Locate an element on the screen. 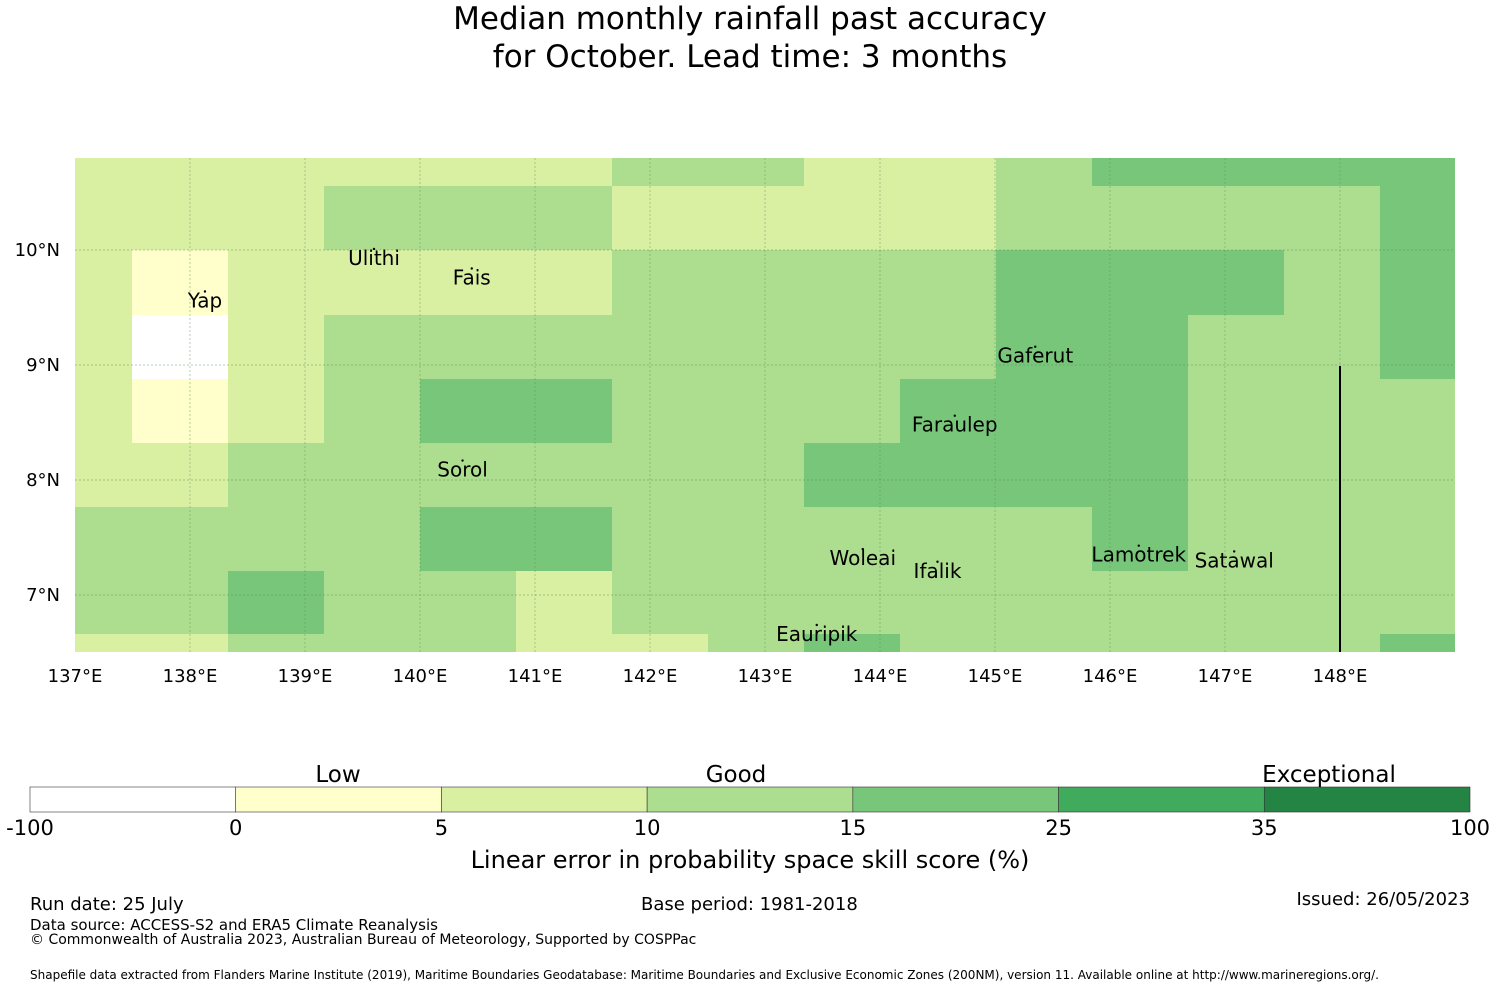 Image resolution: width=1500 pixels, height=990 pixels. base-period: Base period: 1981-2018 is located at coordinates (749, 904).